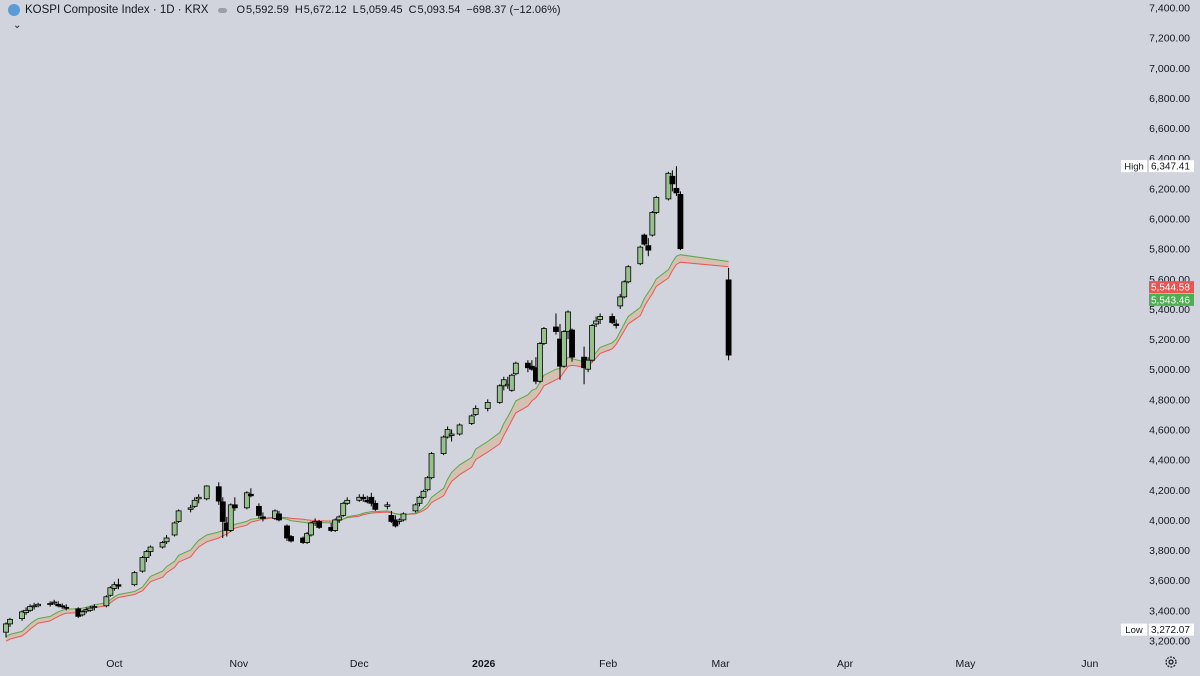  I want to click on time-axis: Oct Nov Dec 2026 Feb Mar Apr May Jun, so click(602, 664).